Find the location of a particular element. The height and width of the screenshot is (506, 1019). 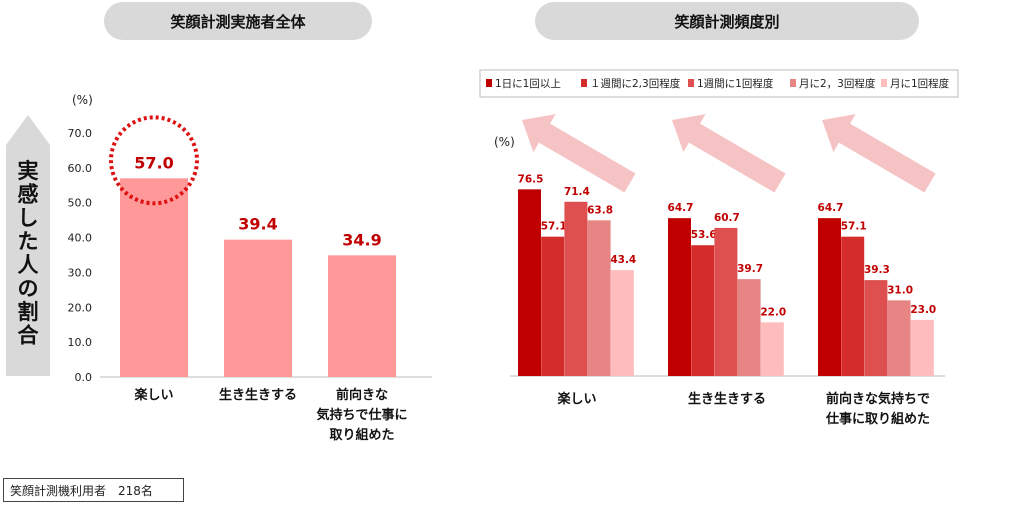

left-y-tick: 30.0 is located at coordinates (80, 272).